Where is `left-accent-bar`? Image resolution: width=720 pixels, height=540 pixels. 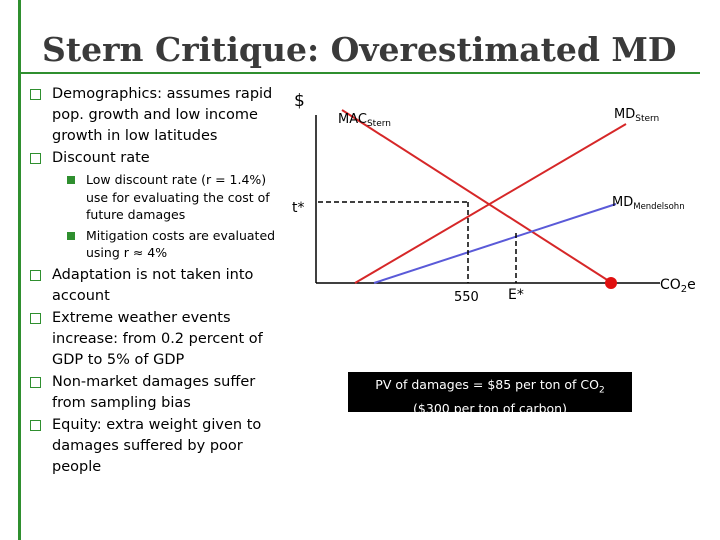 left-accent-bar is located at coordinates (19, 270).